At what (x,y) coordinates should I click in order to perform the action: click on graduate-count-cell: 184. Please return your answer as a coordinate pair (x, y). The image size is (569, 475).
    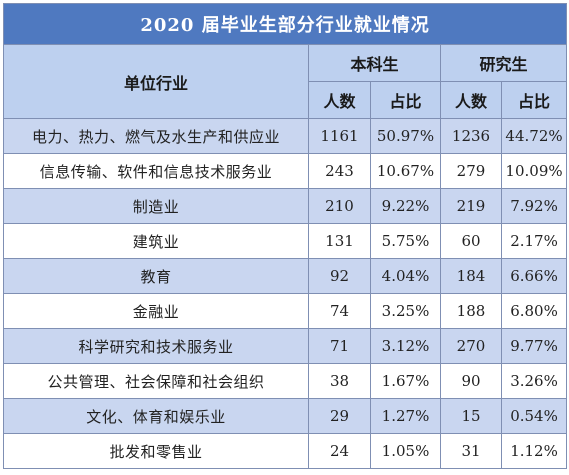
    Looking at the image, I should click on (471, 276).